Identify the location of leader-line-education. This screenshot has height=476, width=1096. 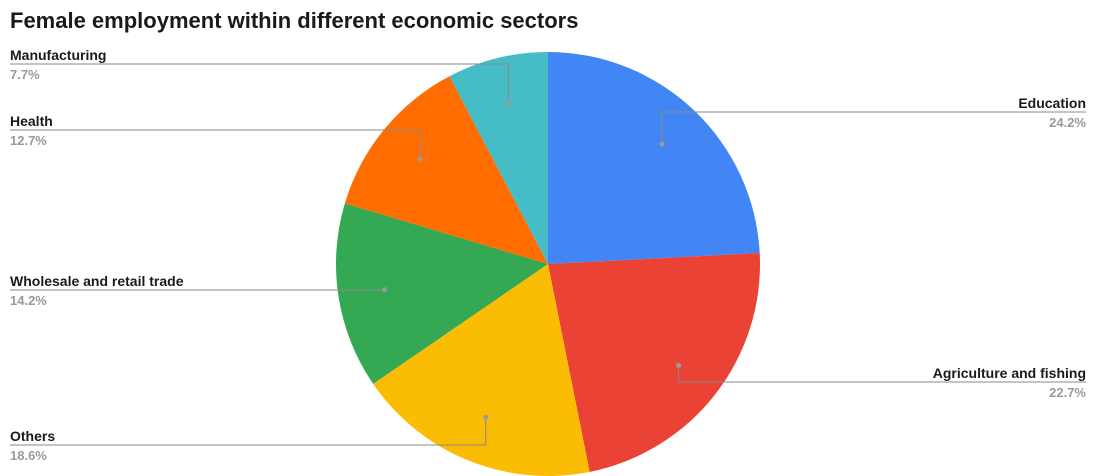
(873, 128).